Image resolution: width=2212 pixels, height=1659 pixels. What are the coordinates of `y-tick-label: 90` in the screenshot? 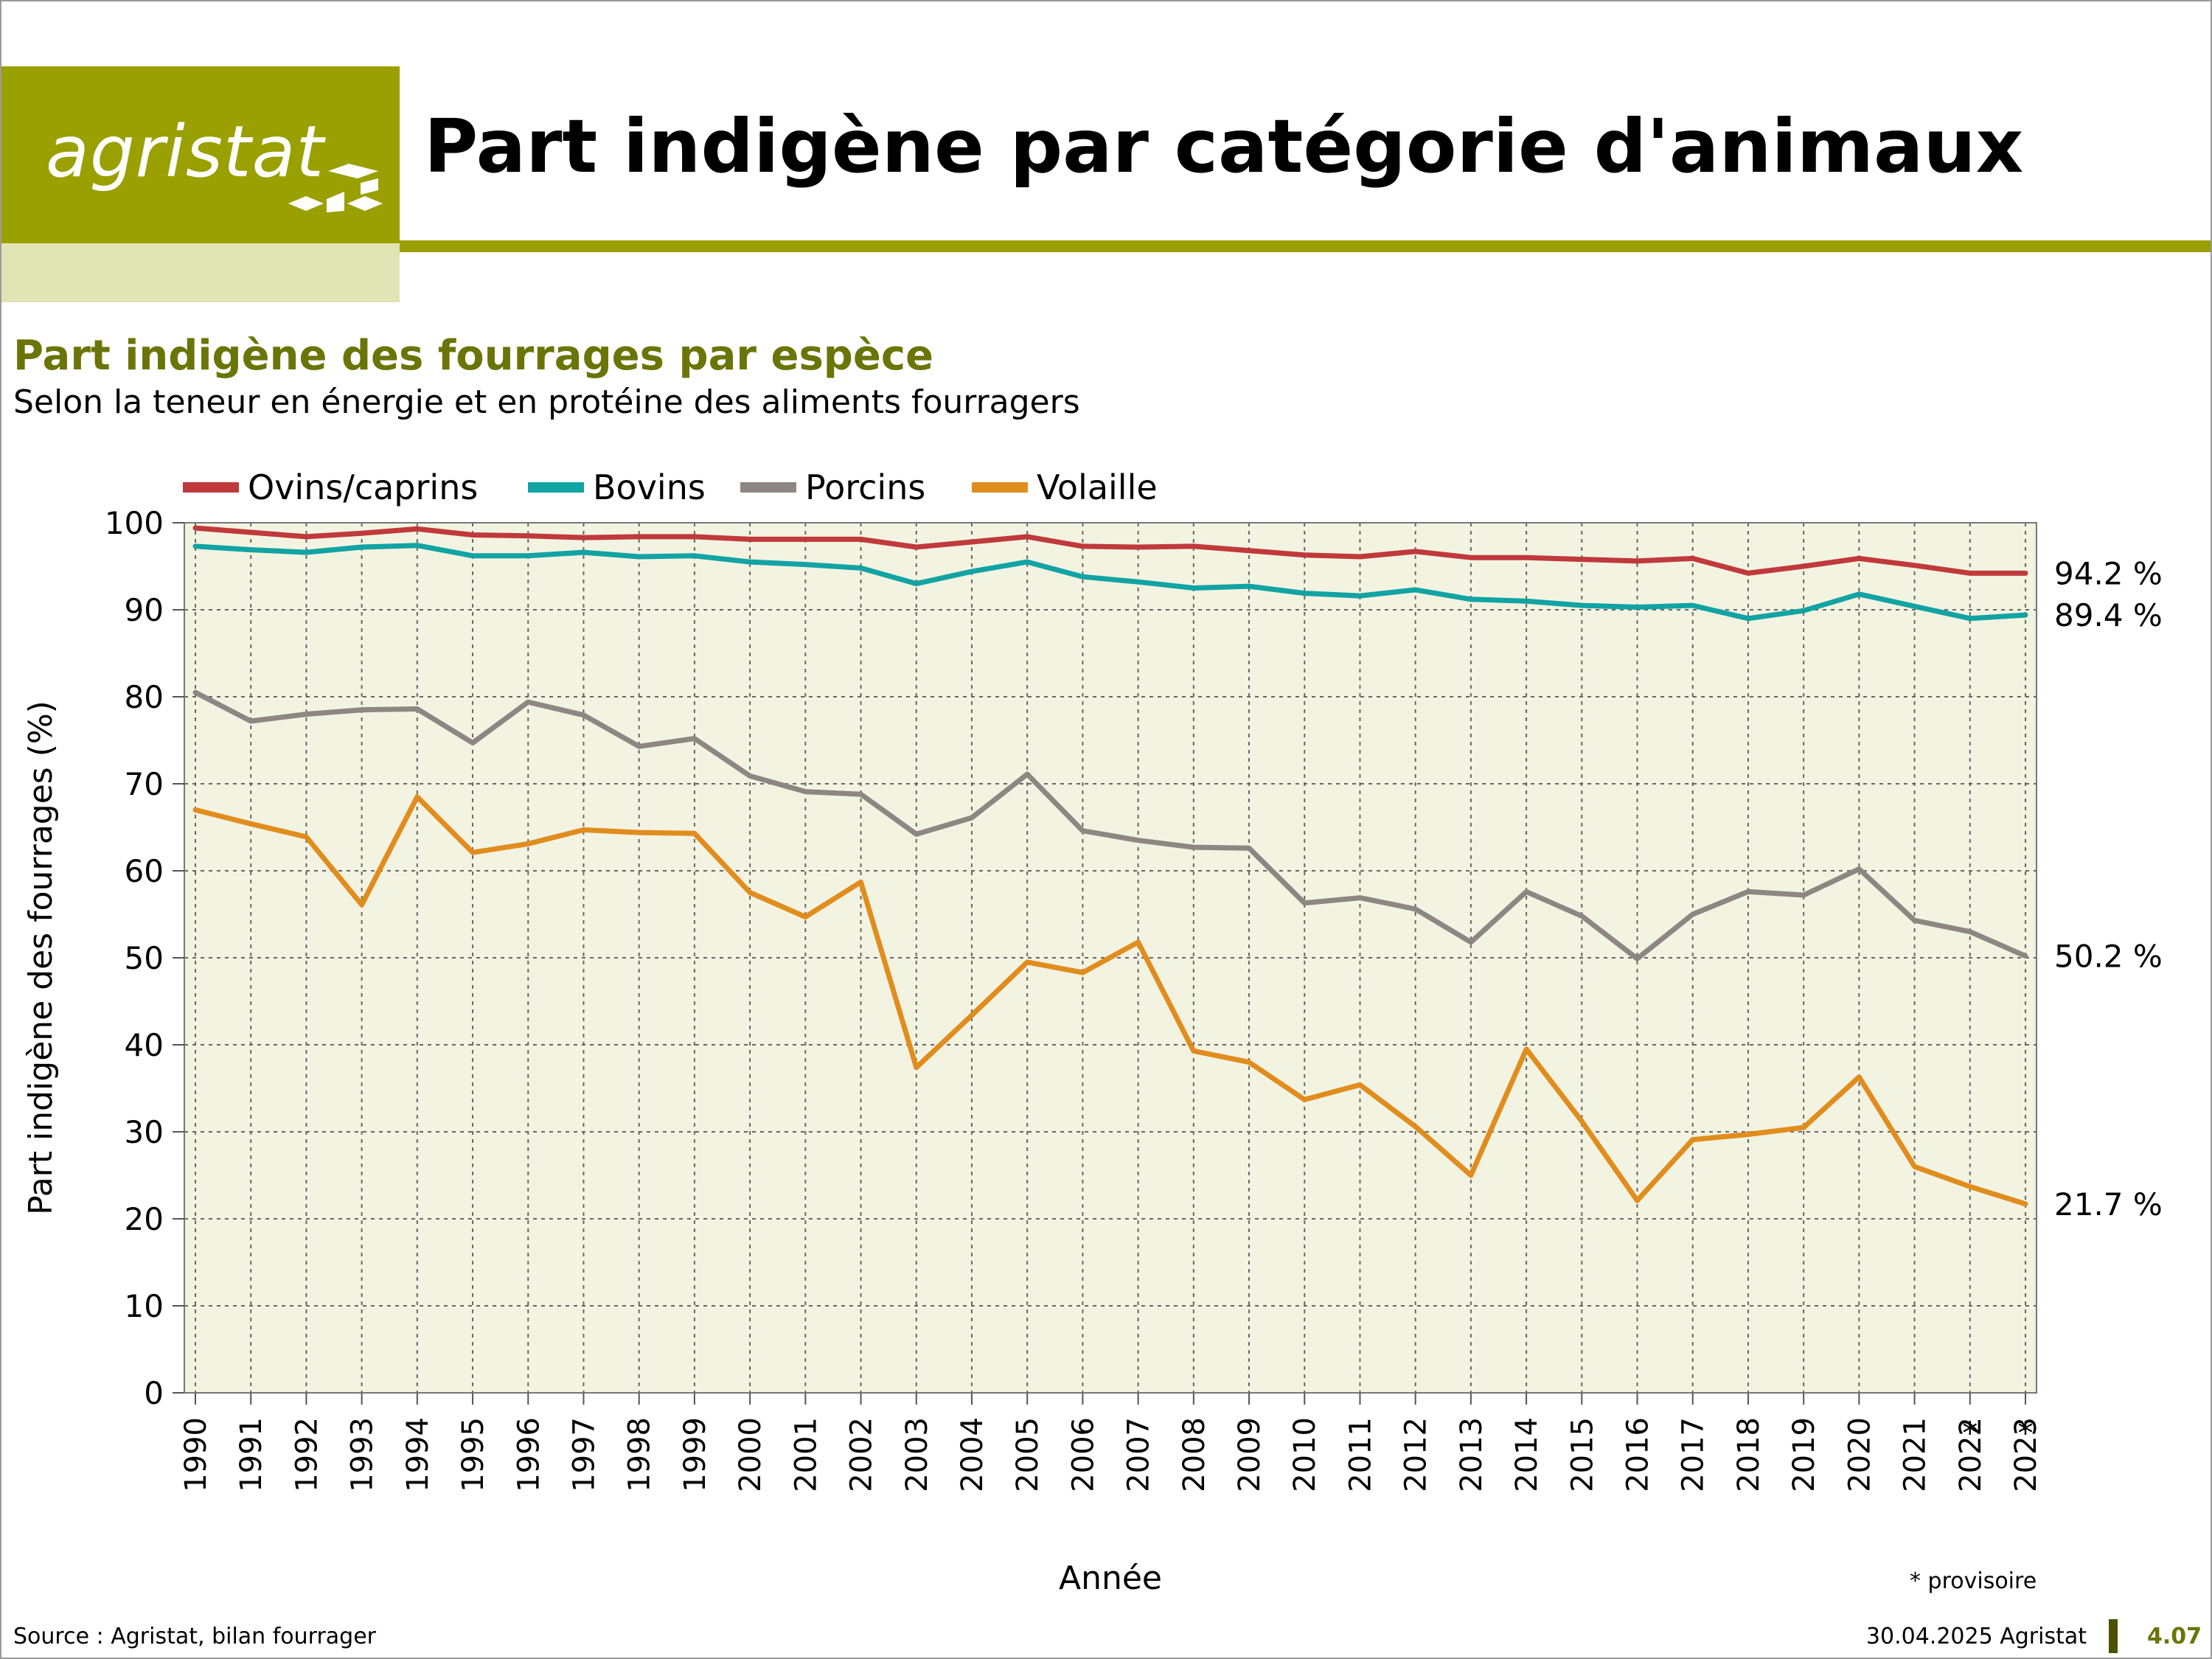 It's located at (144, 610).